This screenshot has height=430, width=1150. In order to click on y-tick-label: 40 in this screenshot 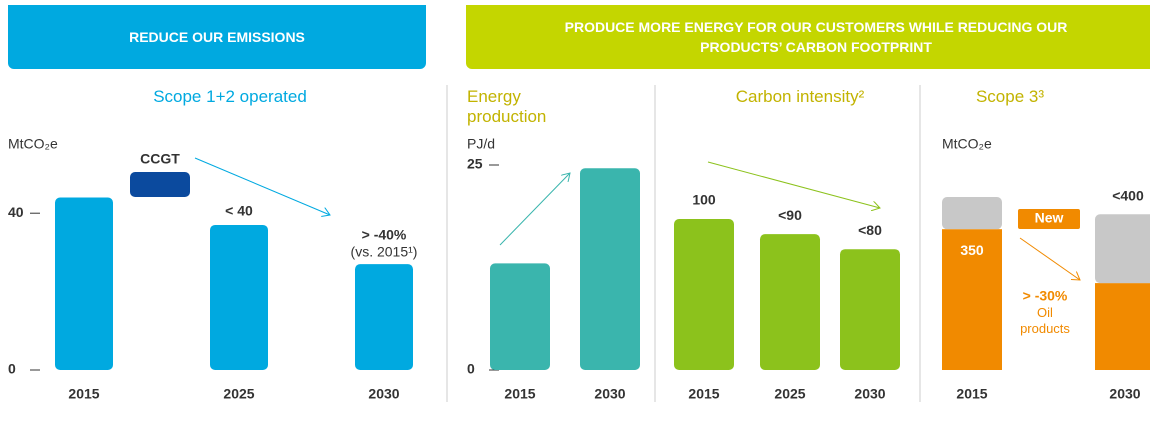, I will do `click(16, 212)`.